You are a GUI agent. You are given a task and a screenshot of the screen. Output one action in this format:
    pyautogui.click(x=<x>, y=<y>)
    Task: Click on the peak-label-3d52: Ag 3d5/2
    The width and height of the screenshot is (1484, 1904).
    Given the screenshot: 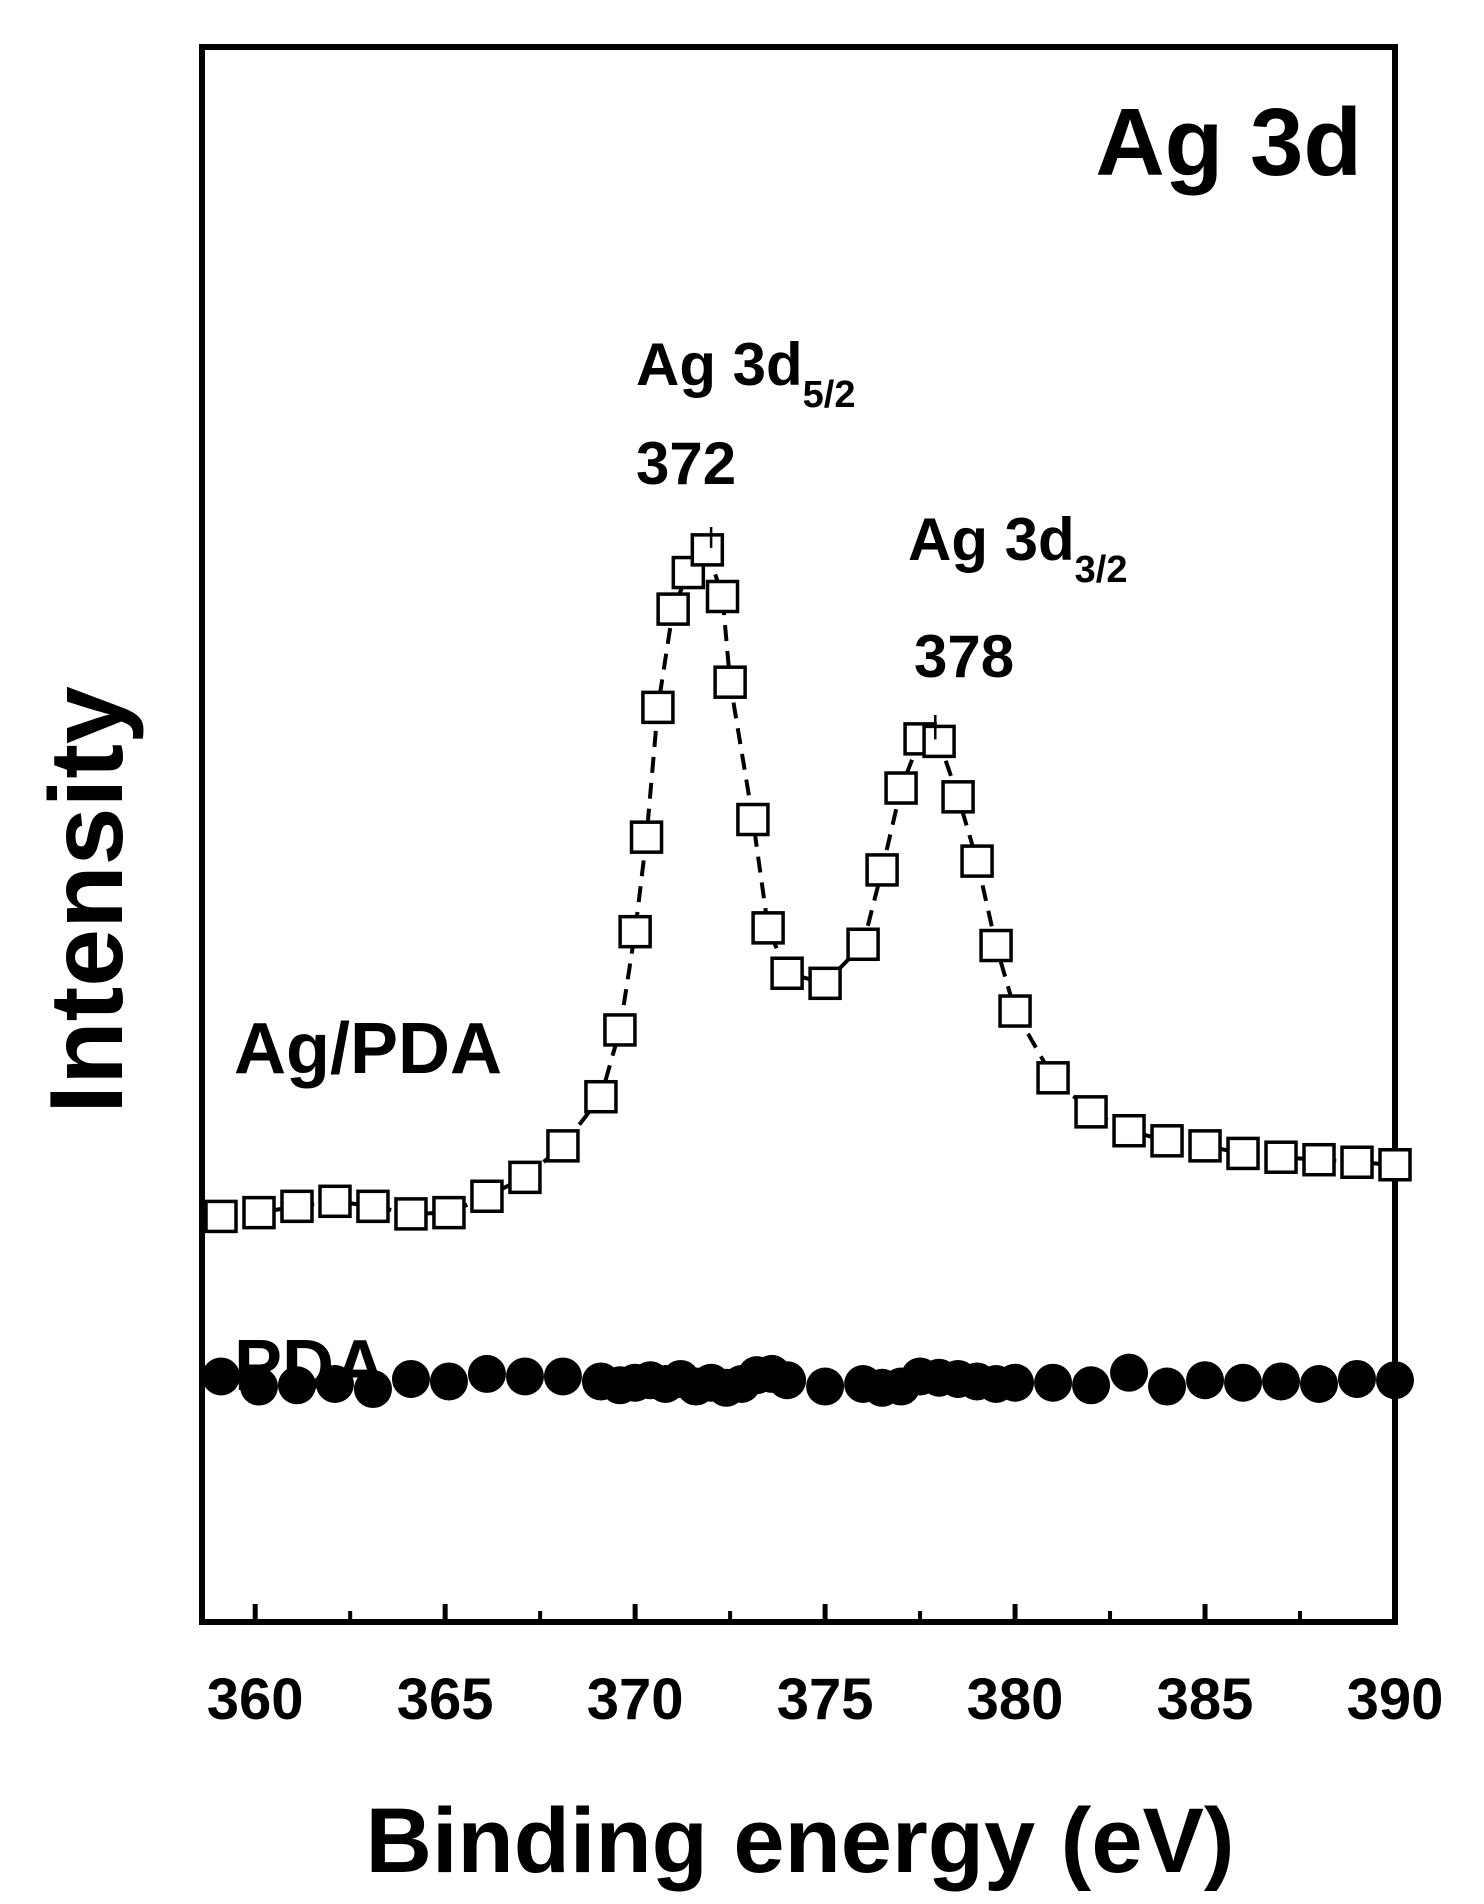 What is the action you would take?
    pyautogui.click(x=746, y=373)
    